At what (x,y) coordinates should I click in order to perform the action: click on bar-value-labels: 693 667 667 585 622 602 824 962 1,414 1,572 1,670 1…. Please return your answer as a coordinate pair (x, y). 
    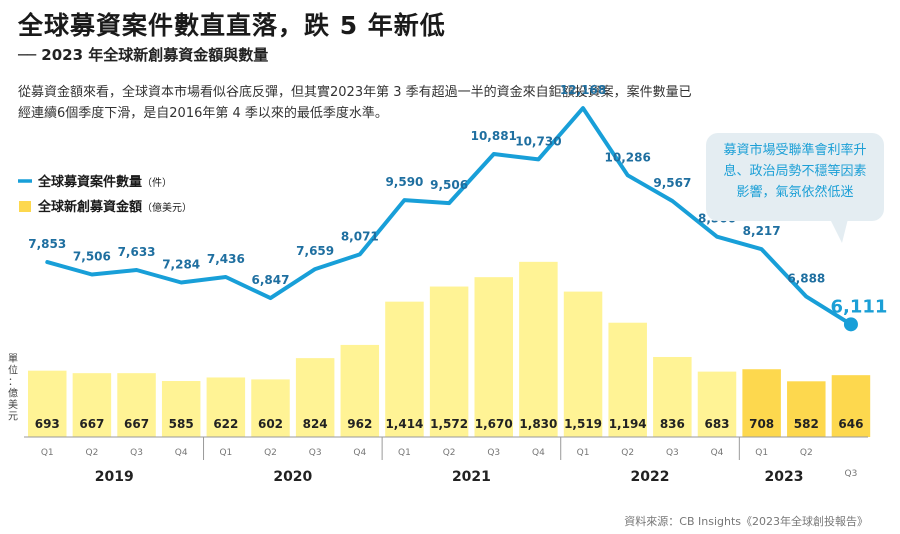
    Looking at the image, I should click on (449, 424).